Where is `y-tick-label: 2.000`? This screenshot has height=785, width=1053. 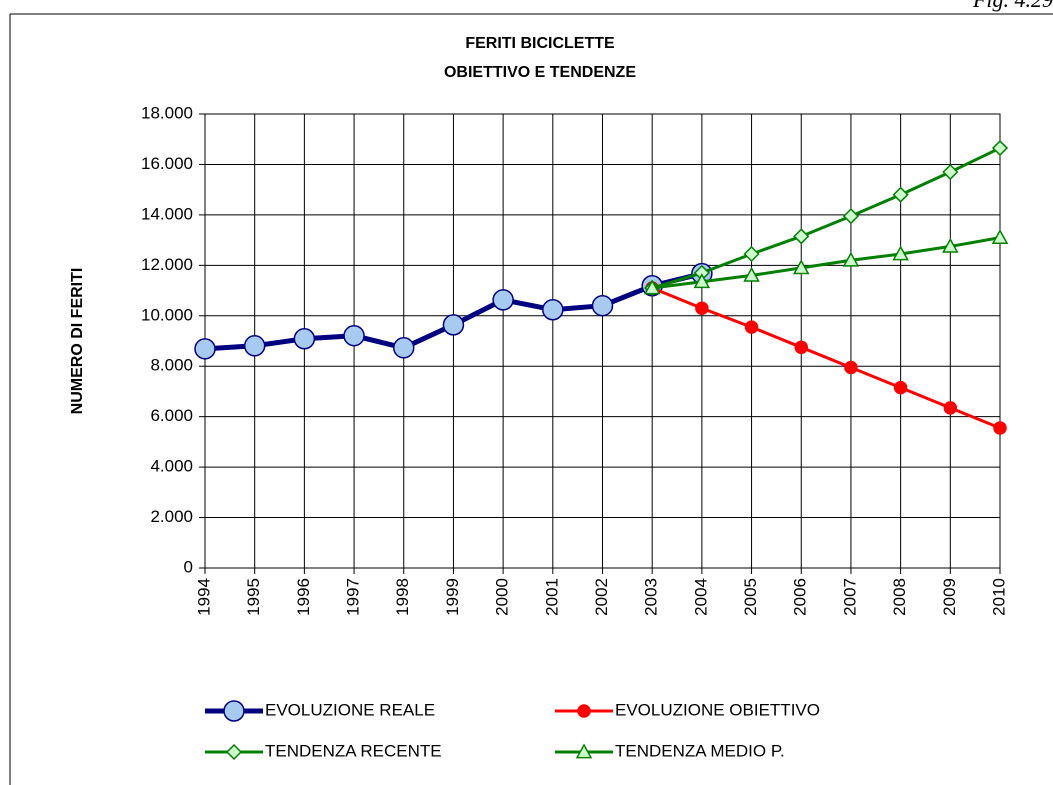 y-tick-label: 2.000 is located at coordinates (171, 516).